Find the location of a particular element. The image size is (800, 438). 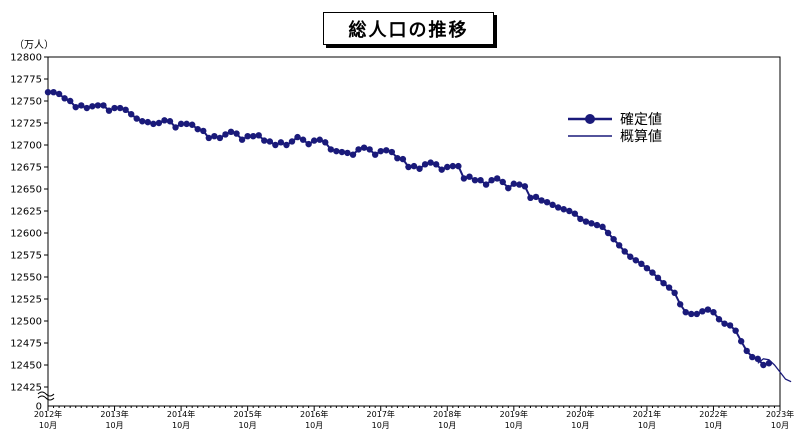

y-tick-label: 12625 is located at coordinates (26, 212).